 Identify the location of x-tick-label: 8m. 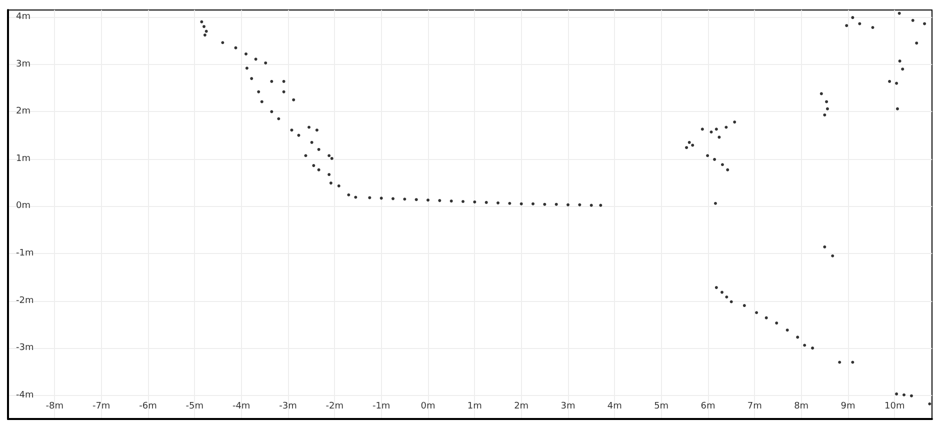
(801, 407).